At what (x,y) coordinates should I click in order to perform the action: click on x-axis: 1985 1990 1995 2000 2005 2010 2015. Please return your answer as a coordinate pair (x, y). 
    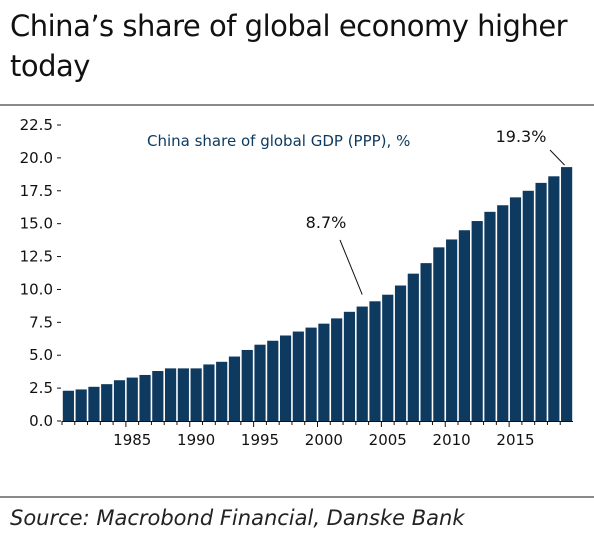
    Looking at the image, I should click on (317, 435).